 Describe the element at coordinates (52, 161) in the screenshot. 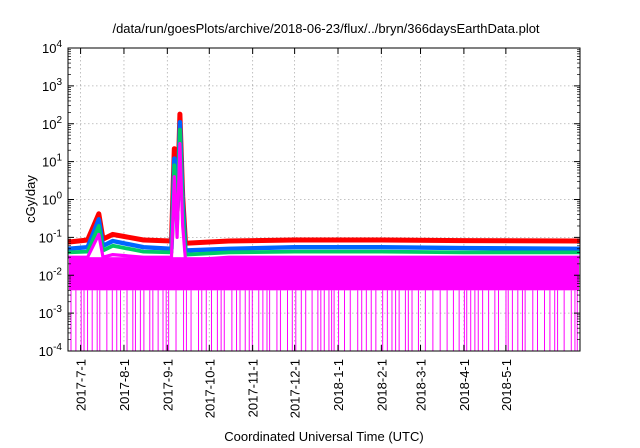

I see `y-tick-label: 10¹` at that location.